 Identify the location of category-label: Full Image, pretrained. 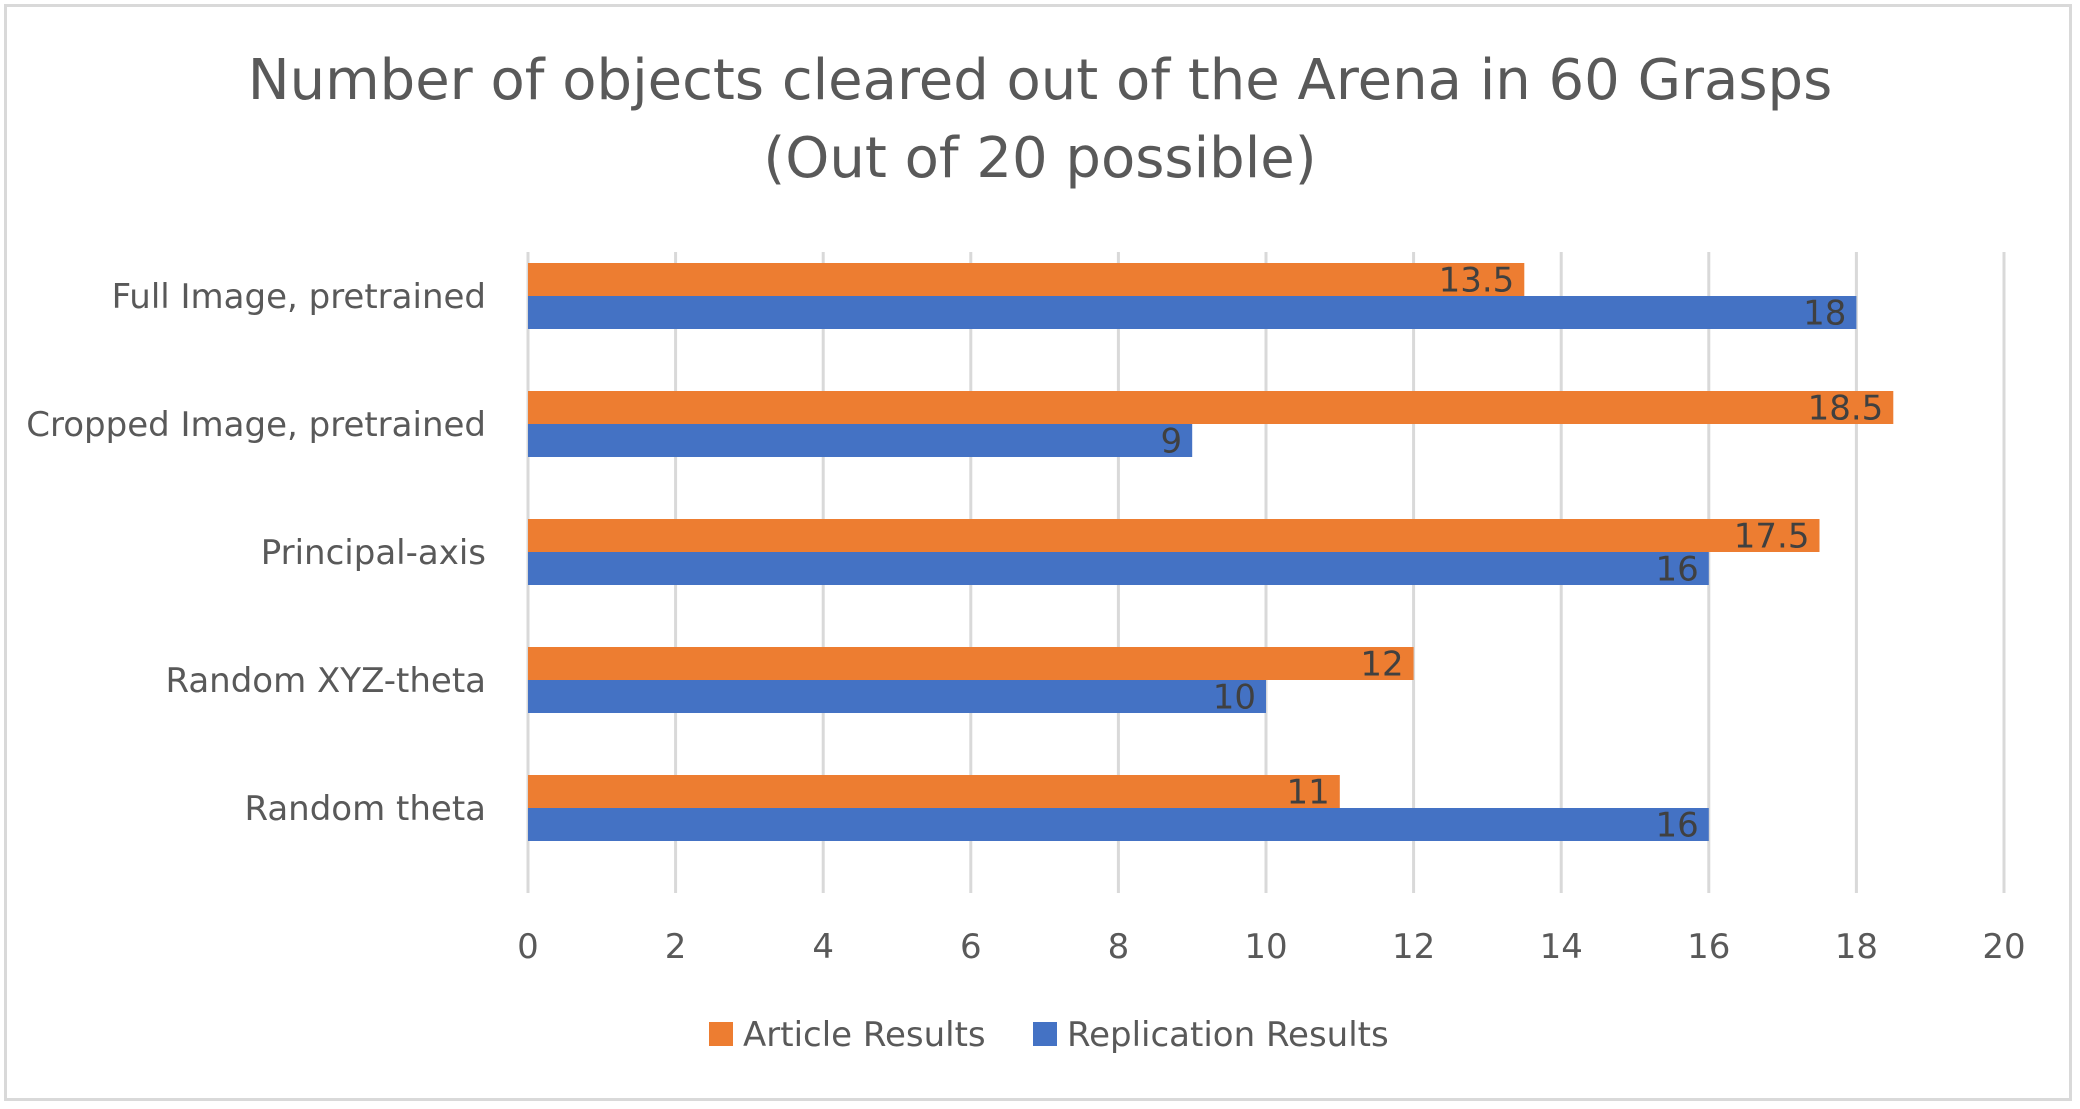
(299, 297).